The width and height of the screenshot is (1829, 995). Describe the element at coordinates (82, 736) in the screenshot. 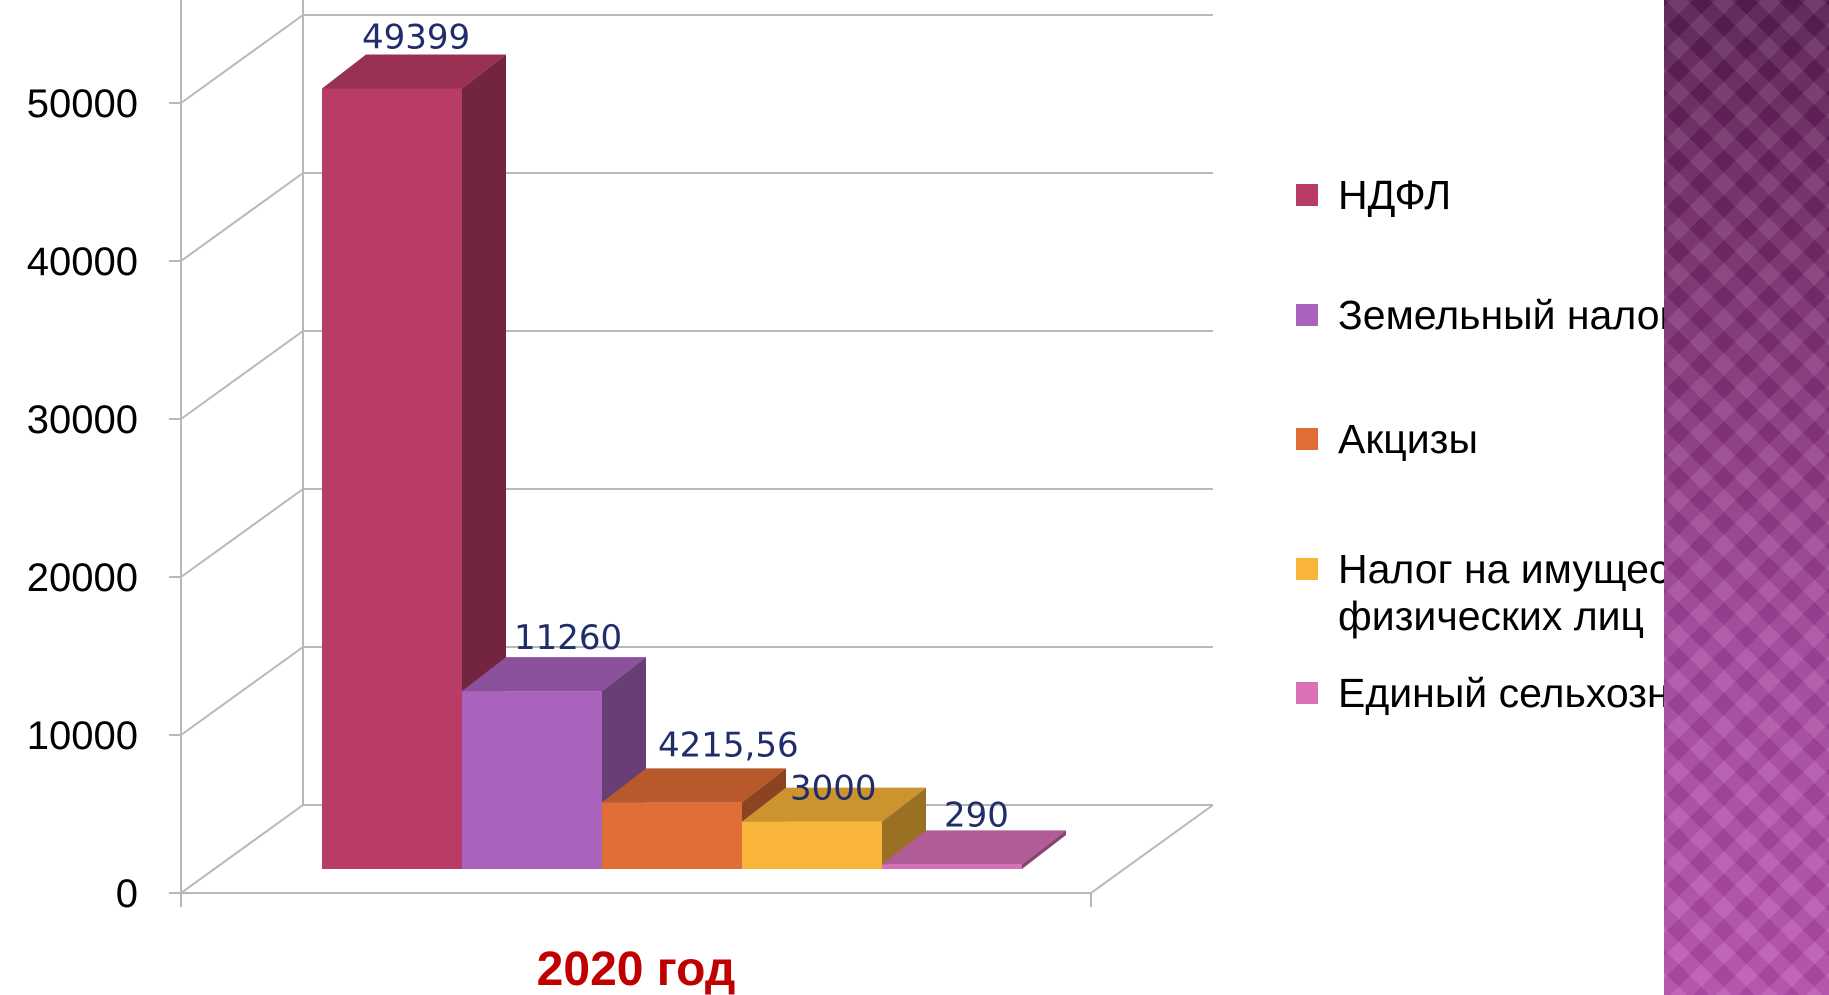

I see `y-tick-label: 10000` at that location.